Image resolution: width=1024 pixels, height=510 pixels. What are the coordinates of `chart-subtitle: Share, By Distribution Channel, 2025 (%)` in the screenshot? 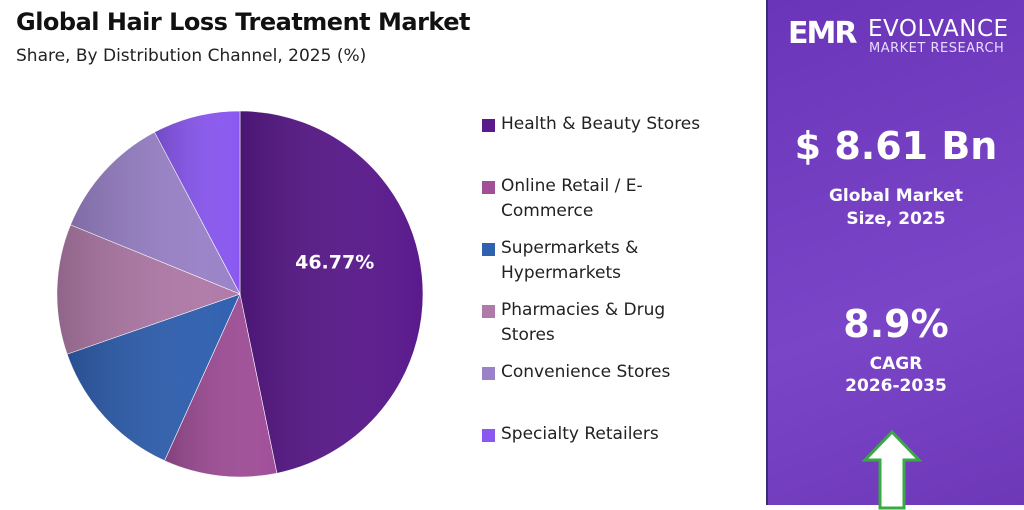 It's located at (191, 56).